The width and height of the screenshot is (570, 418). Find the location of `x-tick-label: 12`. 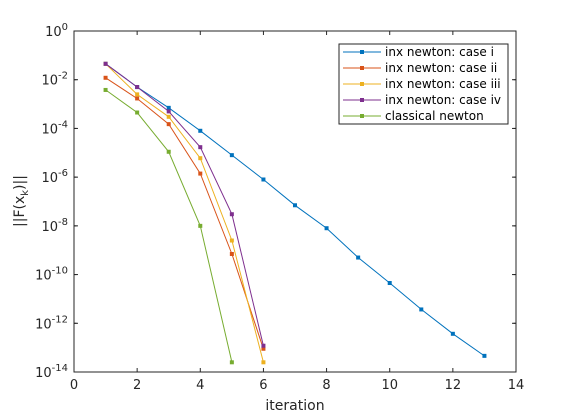

x-tick-label: 12 is located at coordinates (453, 385).